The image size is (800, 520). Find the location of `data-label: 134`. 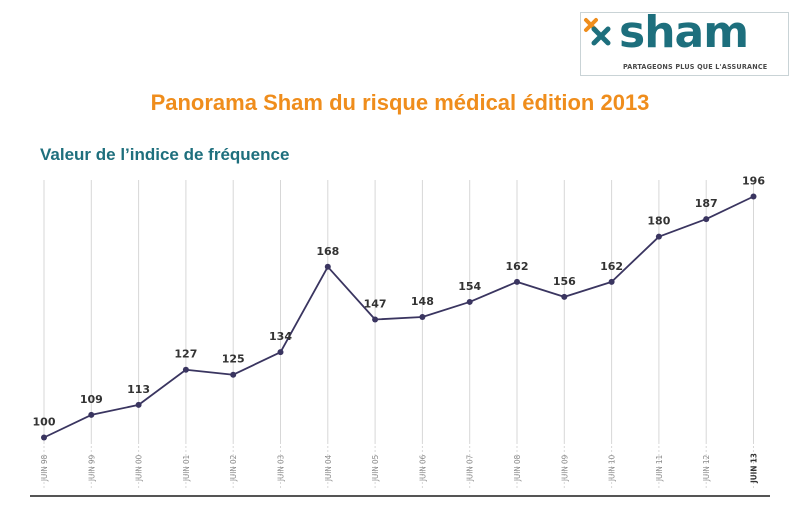

data-label: 134 is located at coordinates (280, 336).